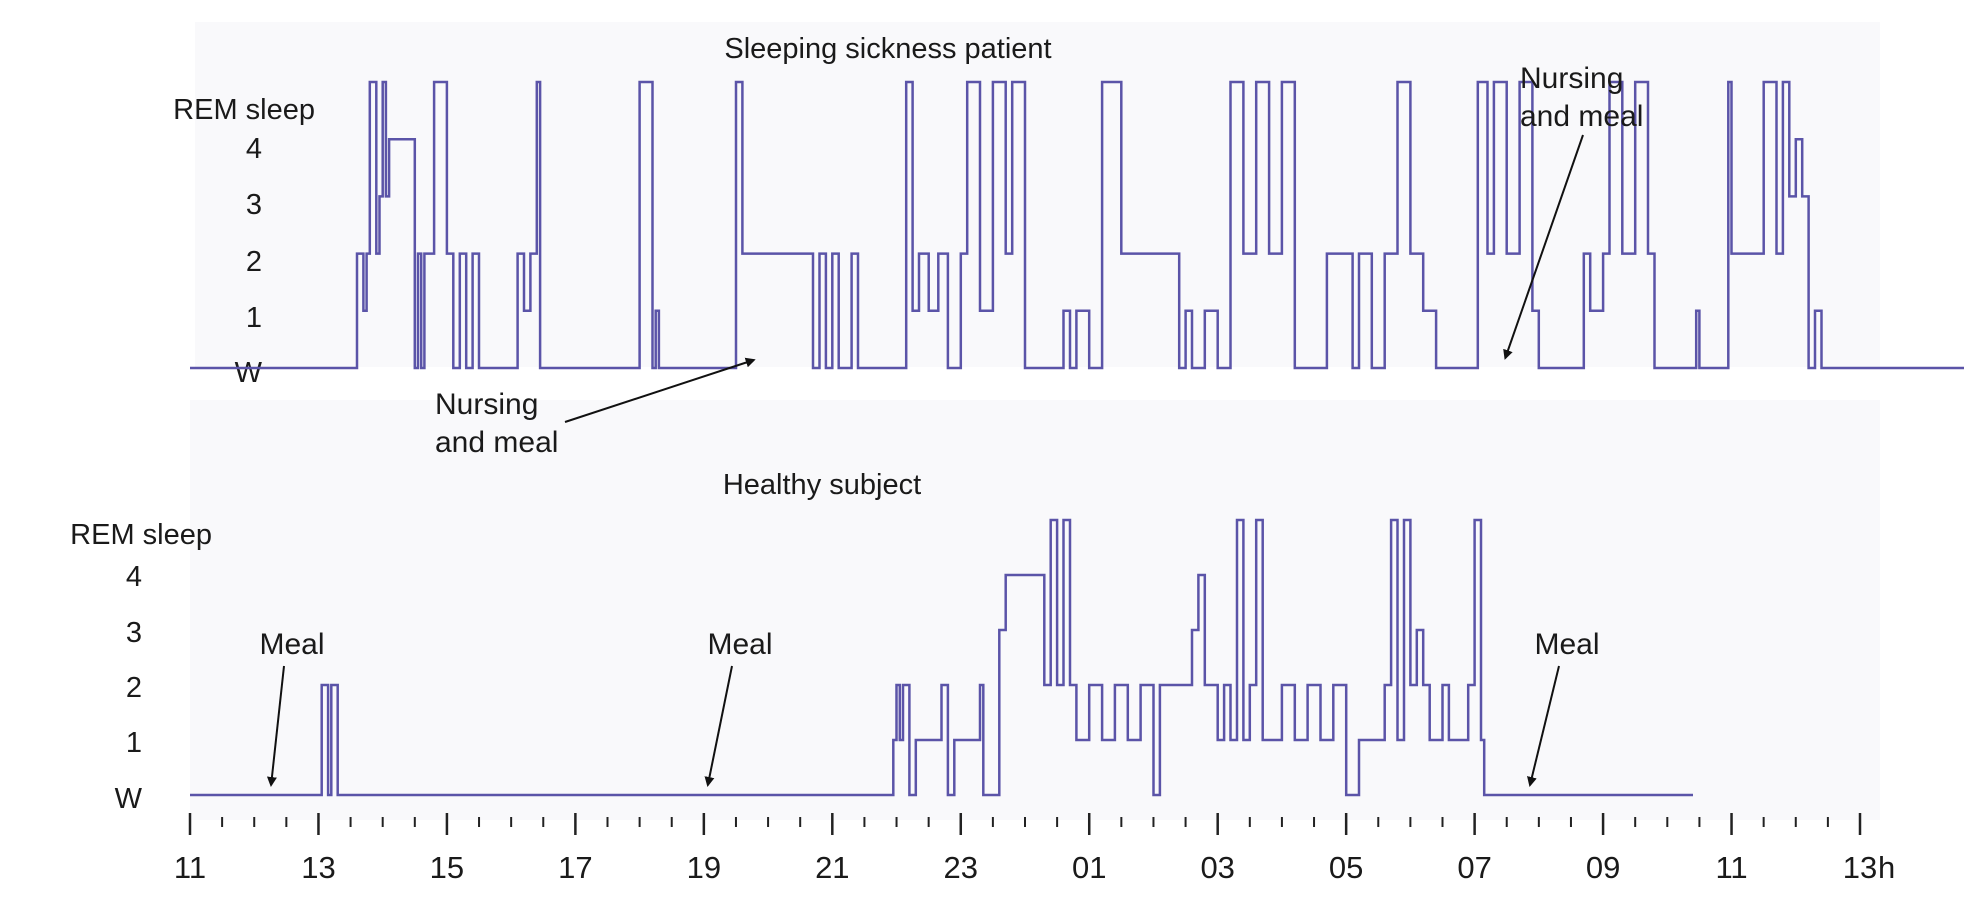 This screenshot has height=898, width=1964. Describe the element at coordinates (1025, 849) in the screenshot. I see `x-axis: 11 13 15 17 19 21 23 01 03 05 07 09 11 13` at that location.